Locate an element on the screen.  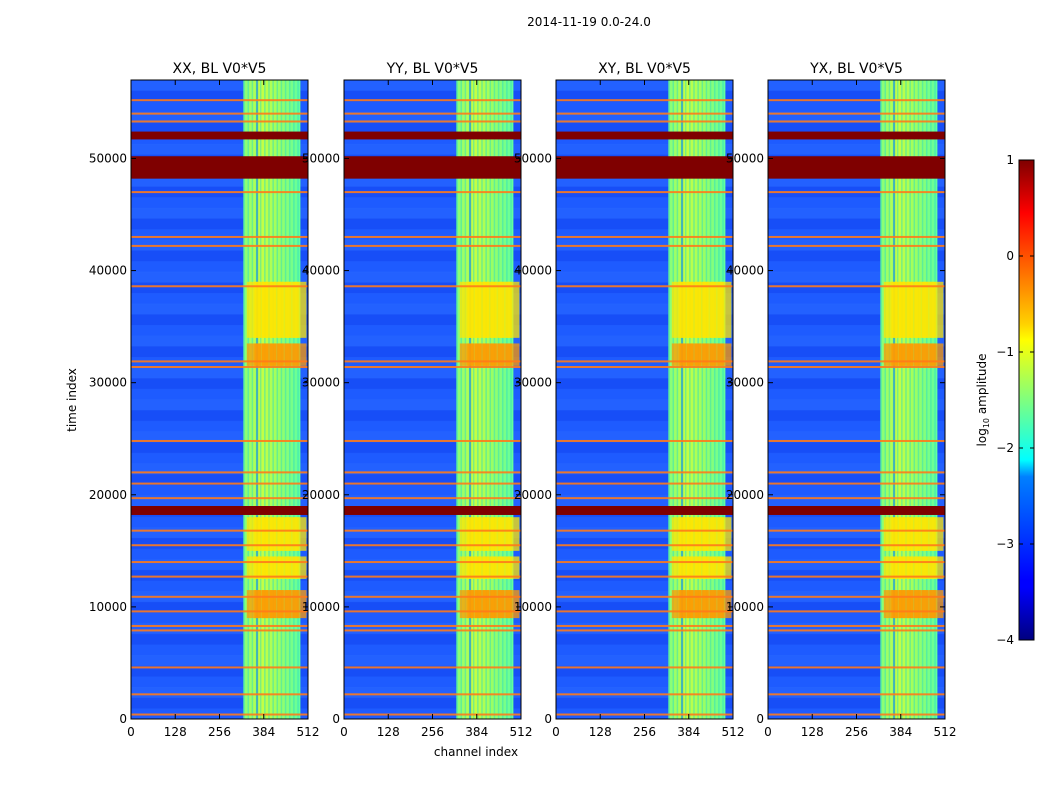
colorbar-gradient is located at coordinates (1026, 400).